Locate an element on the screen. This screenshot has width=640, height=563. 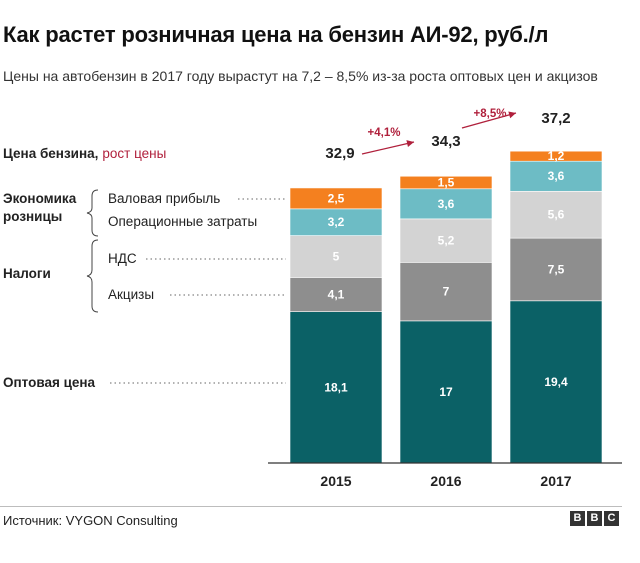
value-label-vat-2016: 5,2 is located at coordinates (446, 241).